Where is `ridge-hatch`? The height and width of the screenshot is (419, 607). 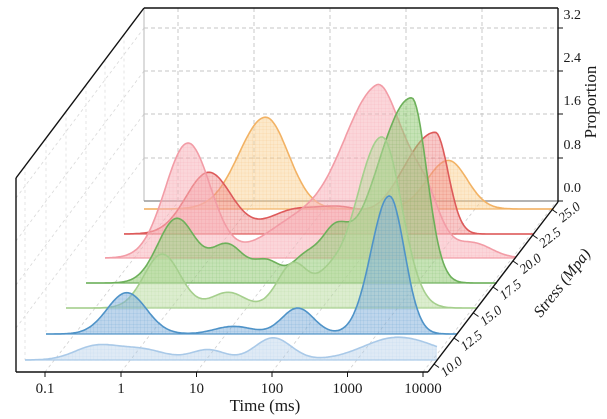
ridge-hatch is located at coordinates (231, 348).